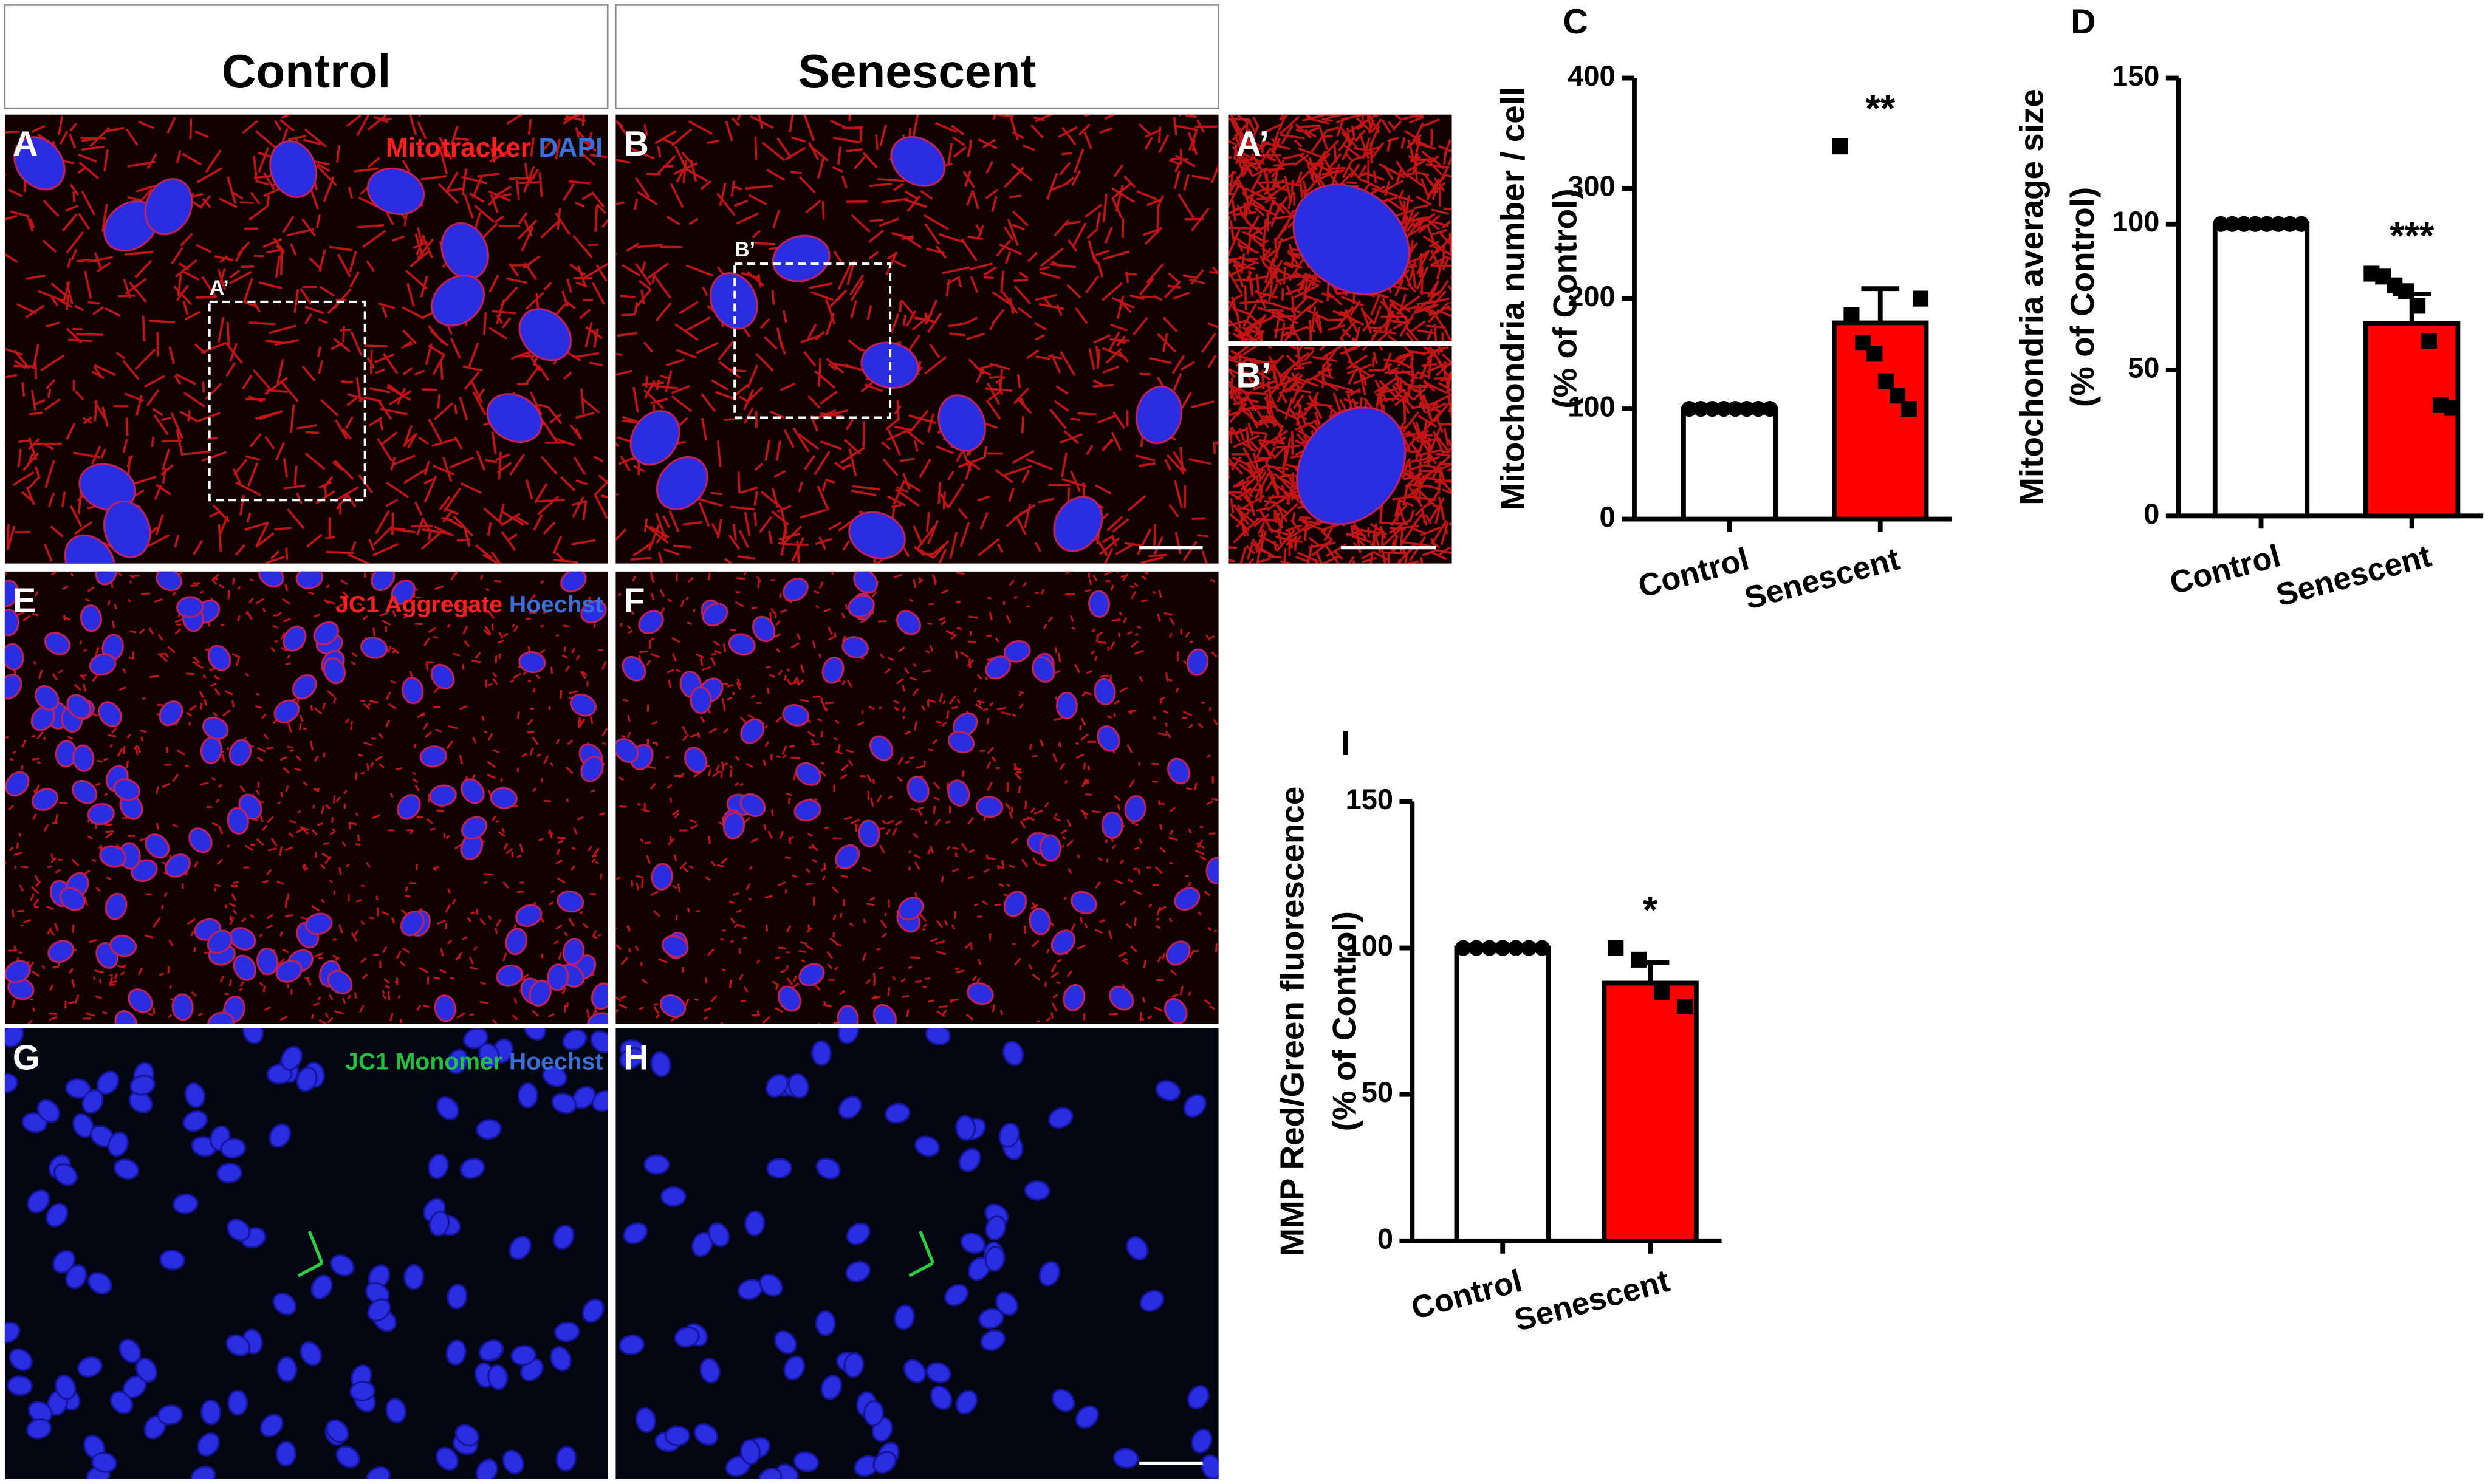 The height and width of the screenshot is (1484, 2488). I want to click on y-axis-label: Mitochondria average size, so click(2032, 297).